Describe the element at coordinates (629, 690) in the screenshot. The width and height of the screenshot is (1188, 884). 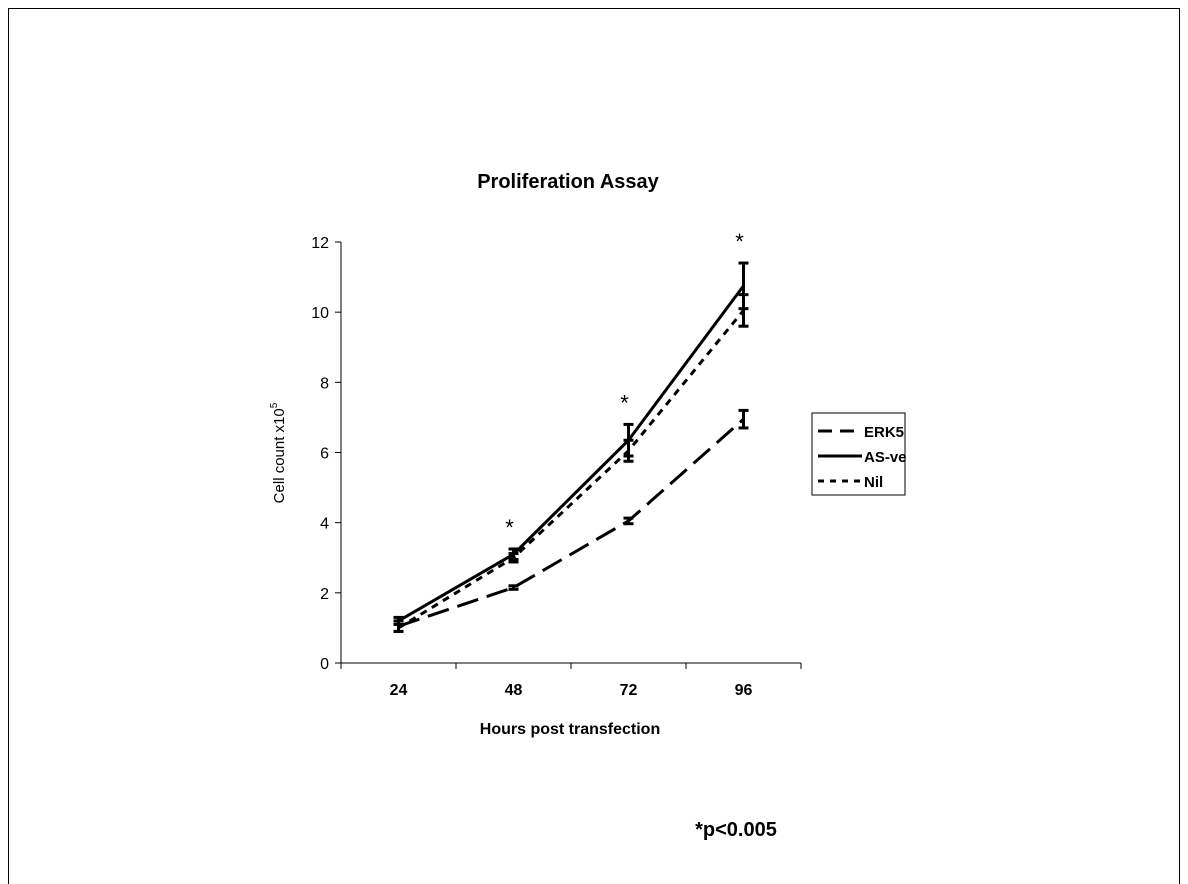
I see `x-tick-label: 72` at that location.